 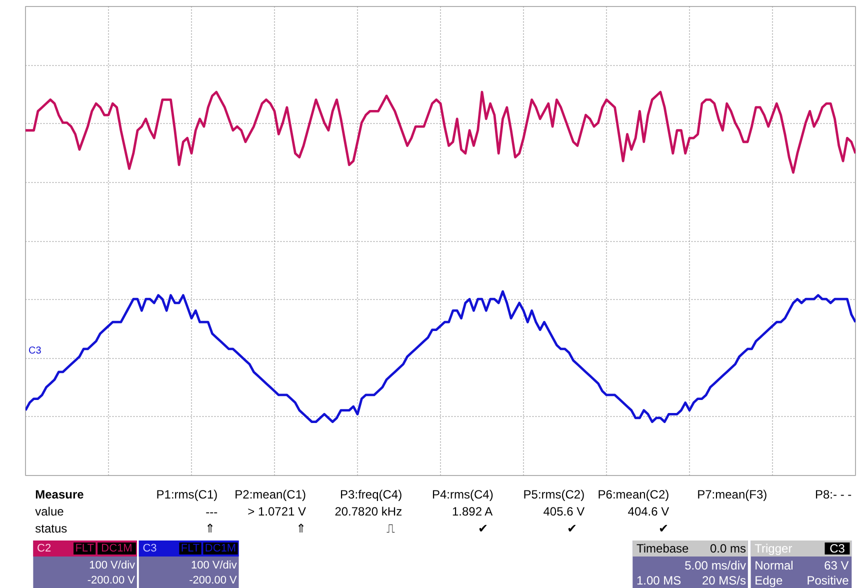 What do you see at coordinates (463, 495) in the screenshot?
I see `text: P4:rms(C4)` at bounding box center [463, 495].